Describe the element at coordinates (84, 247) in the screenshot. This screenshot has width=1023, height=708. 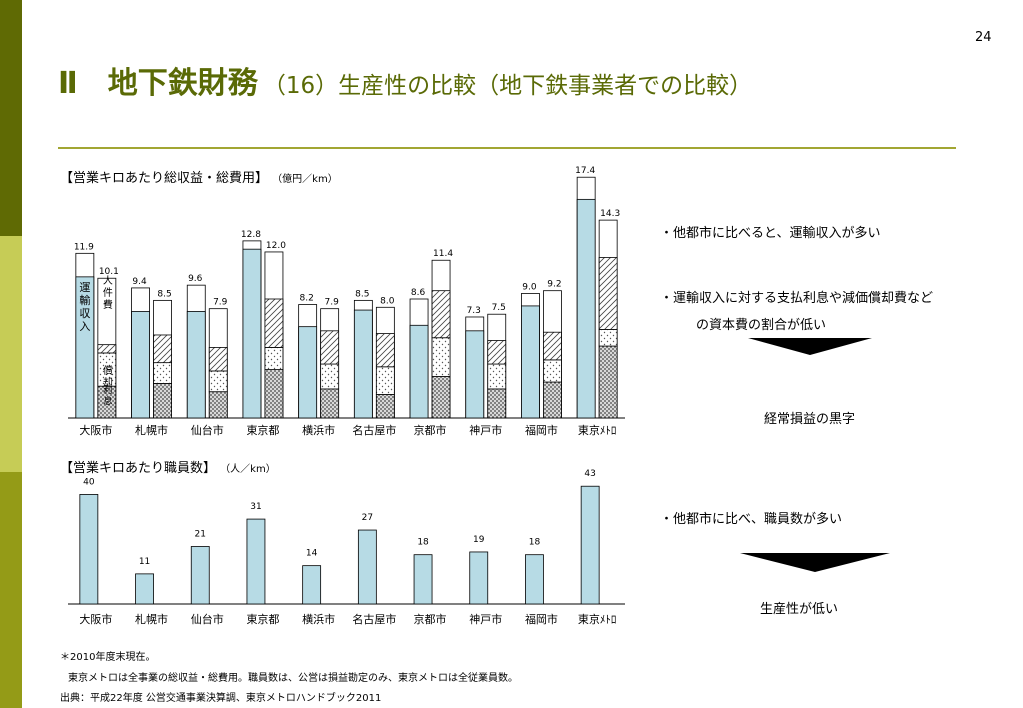
I see `revenue-value-label: 11.9` at that location.